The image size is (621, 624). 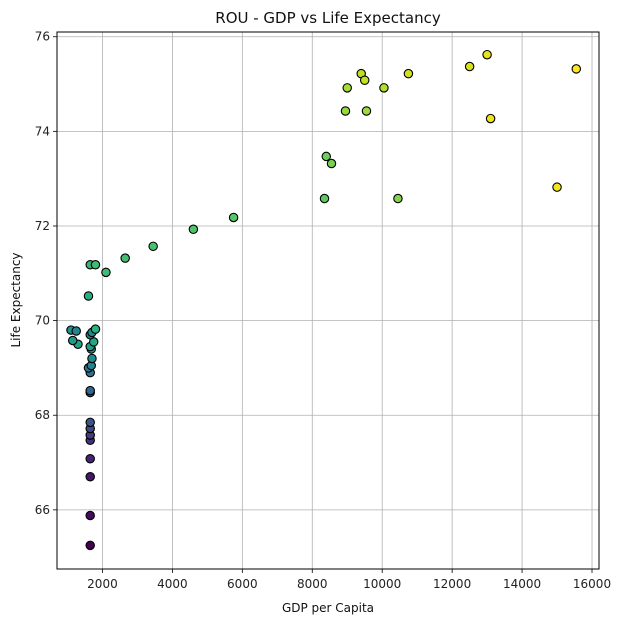 I want to click on x-axis-ticks: 2000 4000 6000 8000 10000 12000 14000 16000, so click(x=349, y=580).